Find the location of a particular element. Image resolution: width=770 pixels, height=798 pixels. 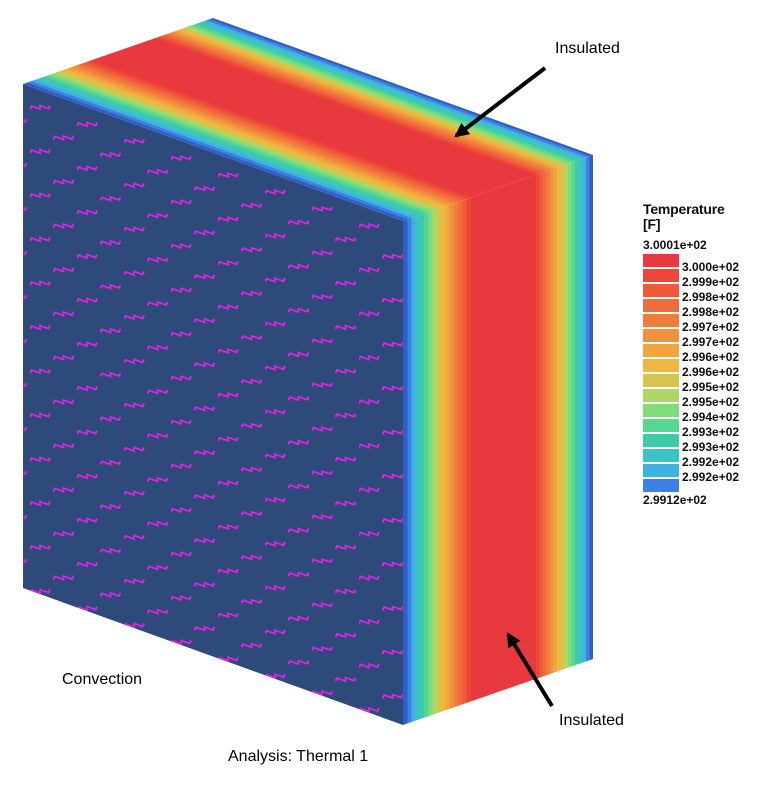

legend-max-value: 3.0001e+02 is located at coordinates (675, 245).